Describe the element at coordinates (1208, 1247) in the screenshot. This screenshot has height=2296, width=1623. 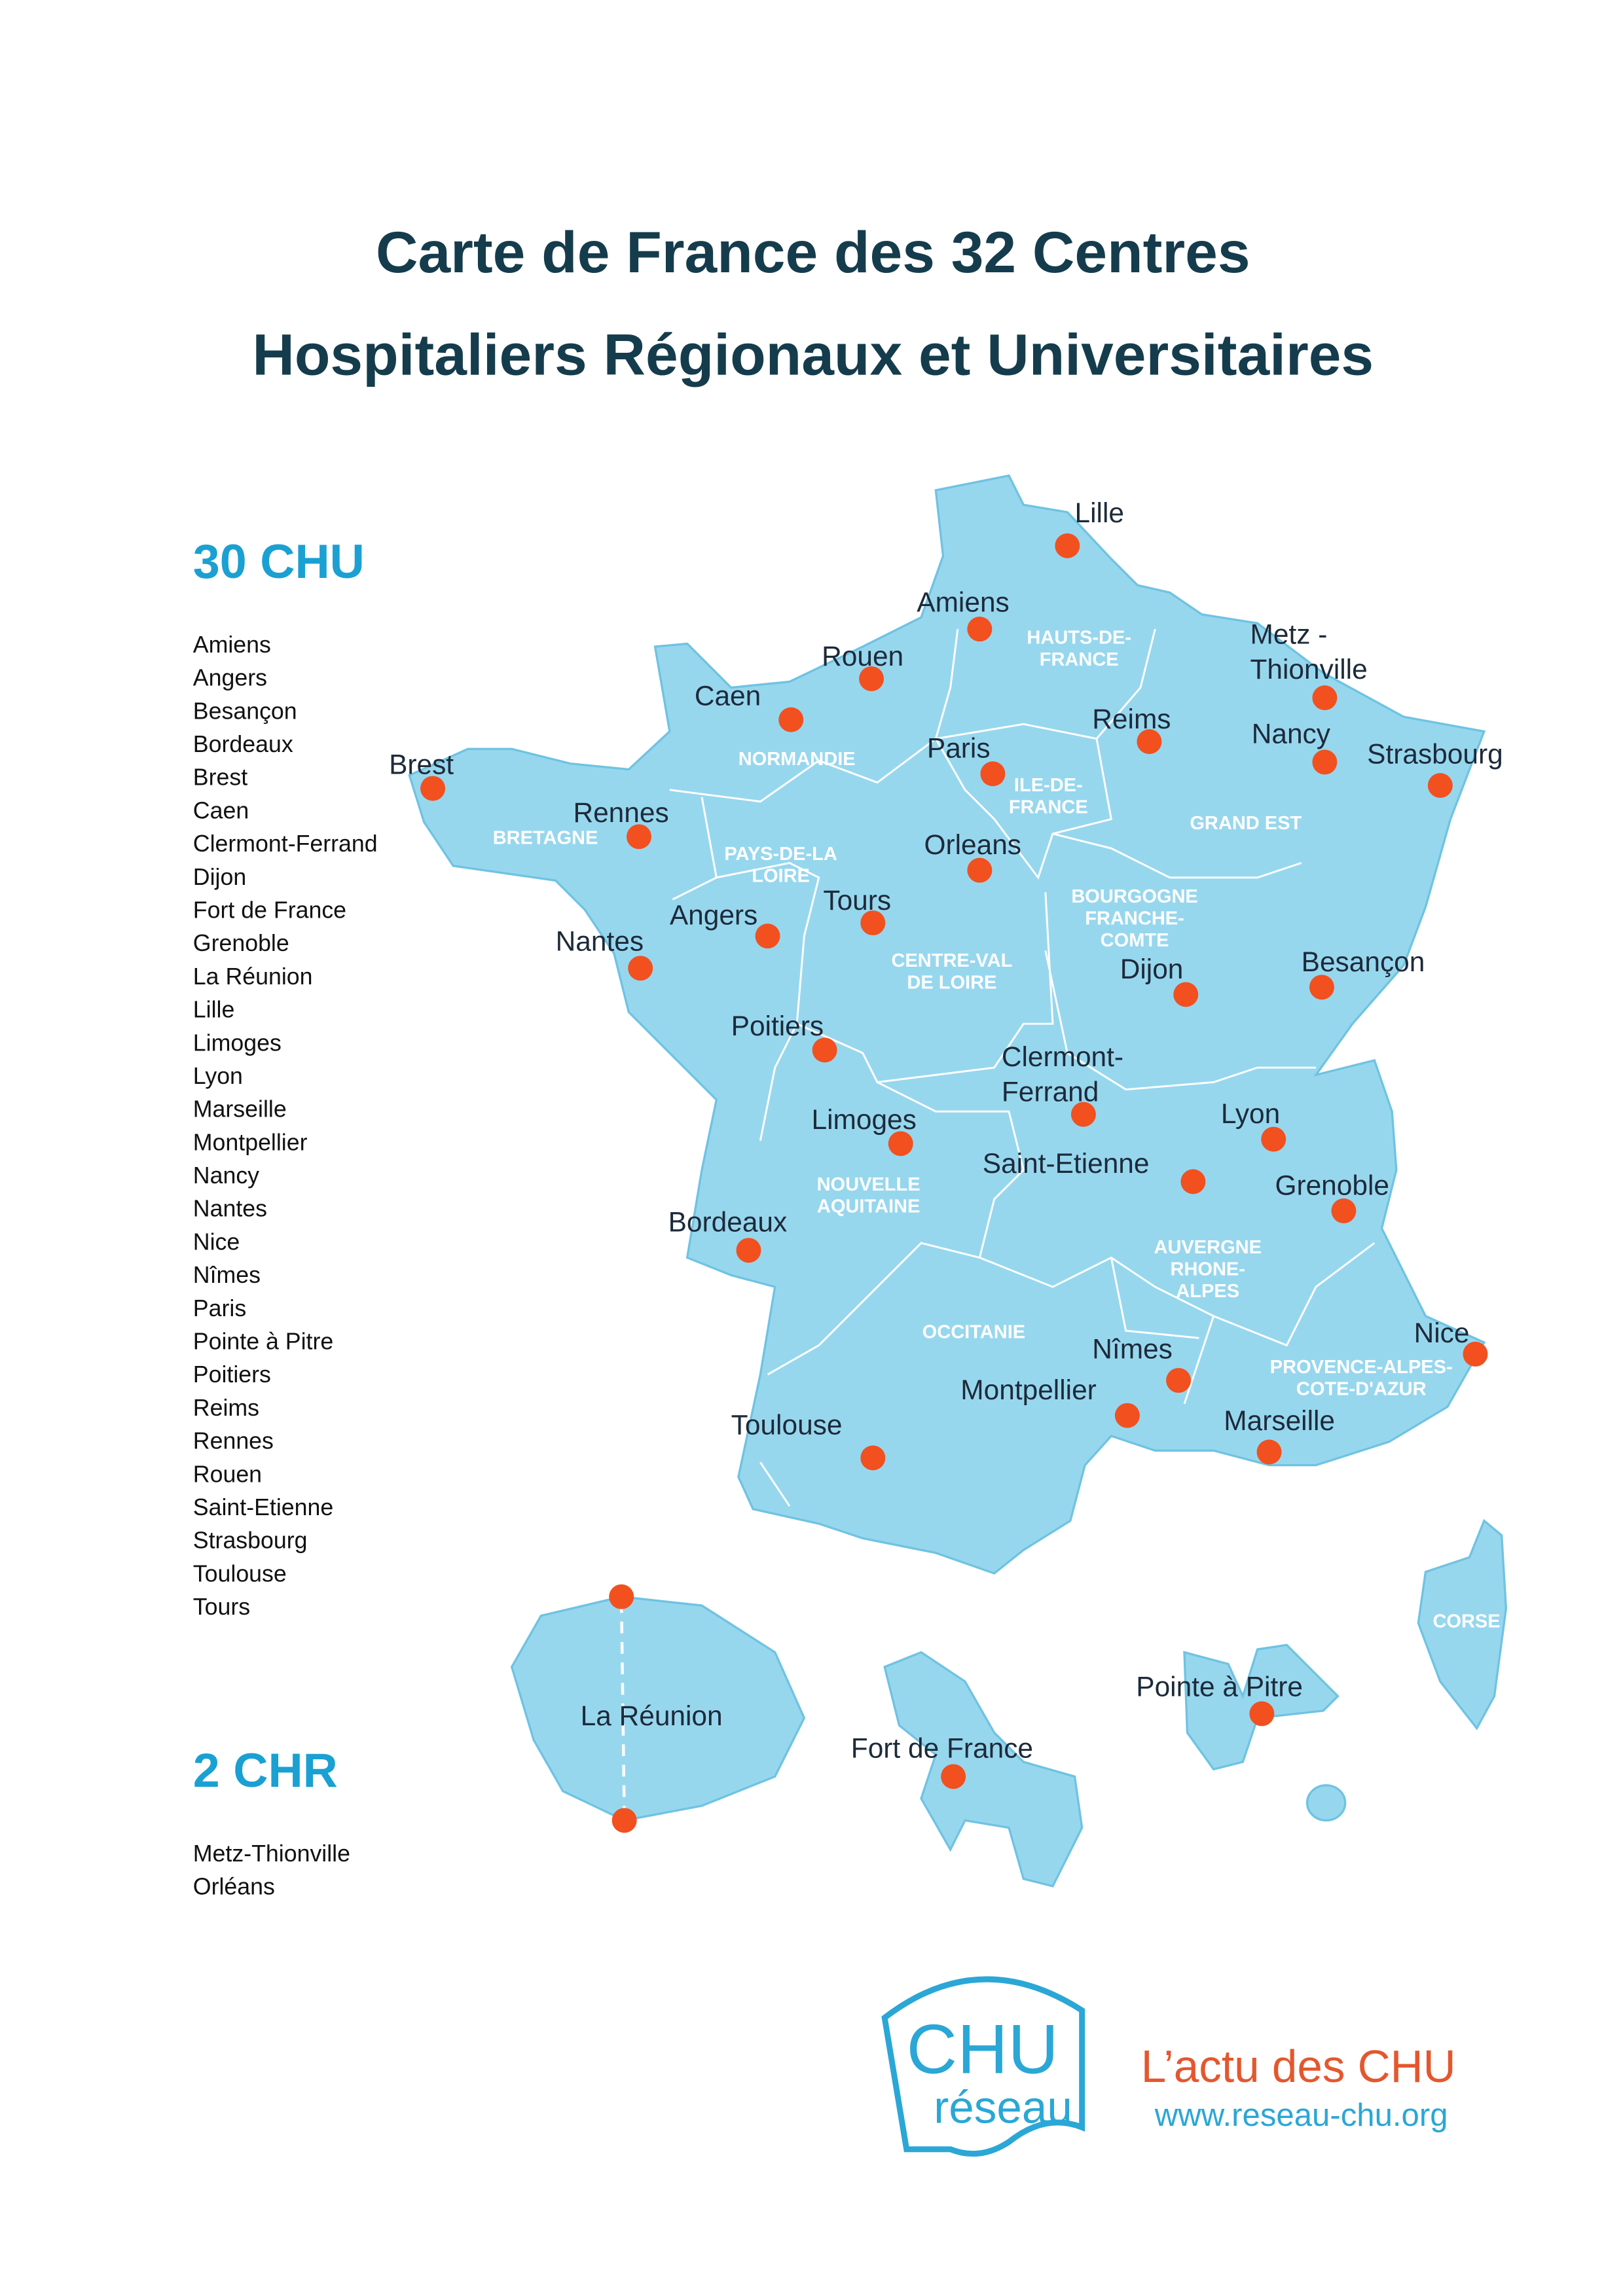
I see `region-label: AUVERGNE` at that location.